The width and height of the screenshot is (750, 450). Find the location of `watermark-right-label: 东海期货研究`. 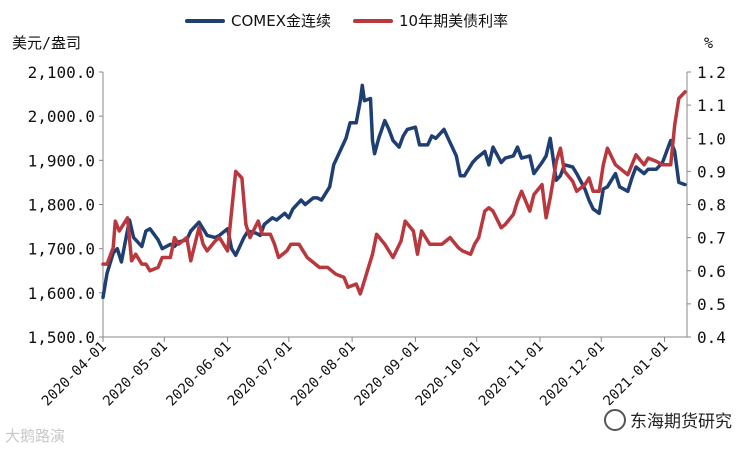

watermark-right-label: 东海期货研究 is located at coordinates (681, 422).